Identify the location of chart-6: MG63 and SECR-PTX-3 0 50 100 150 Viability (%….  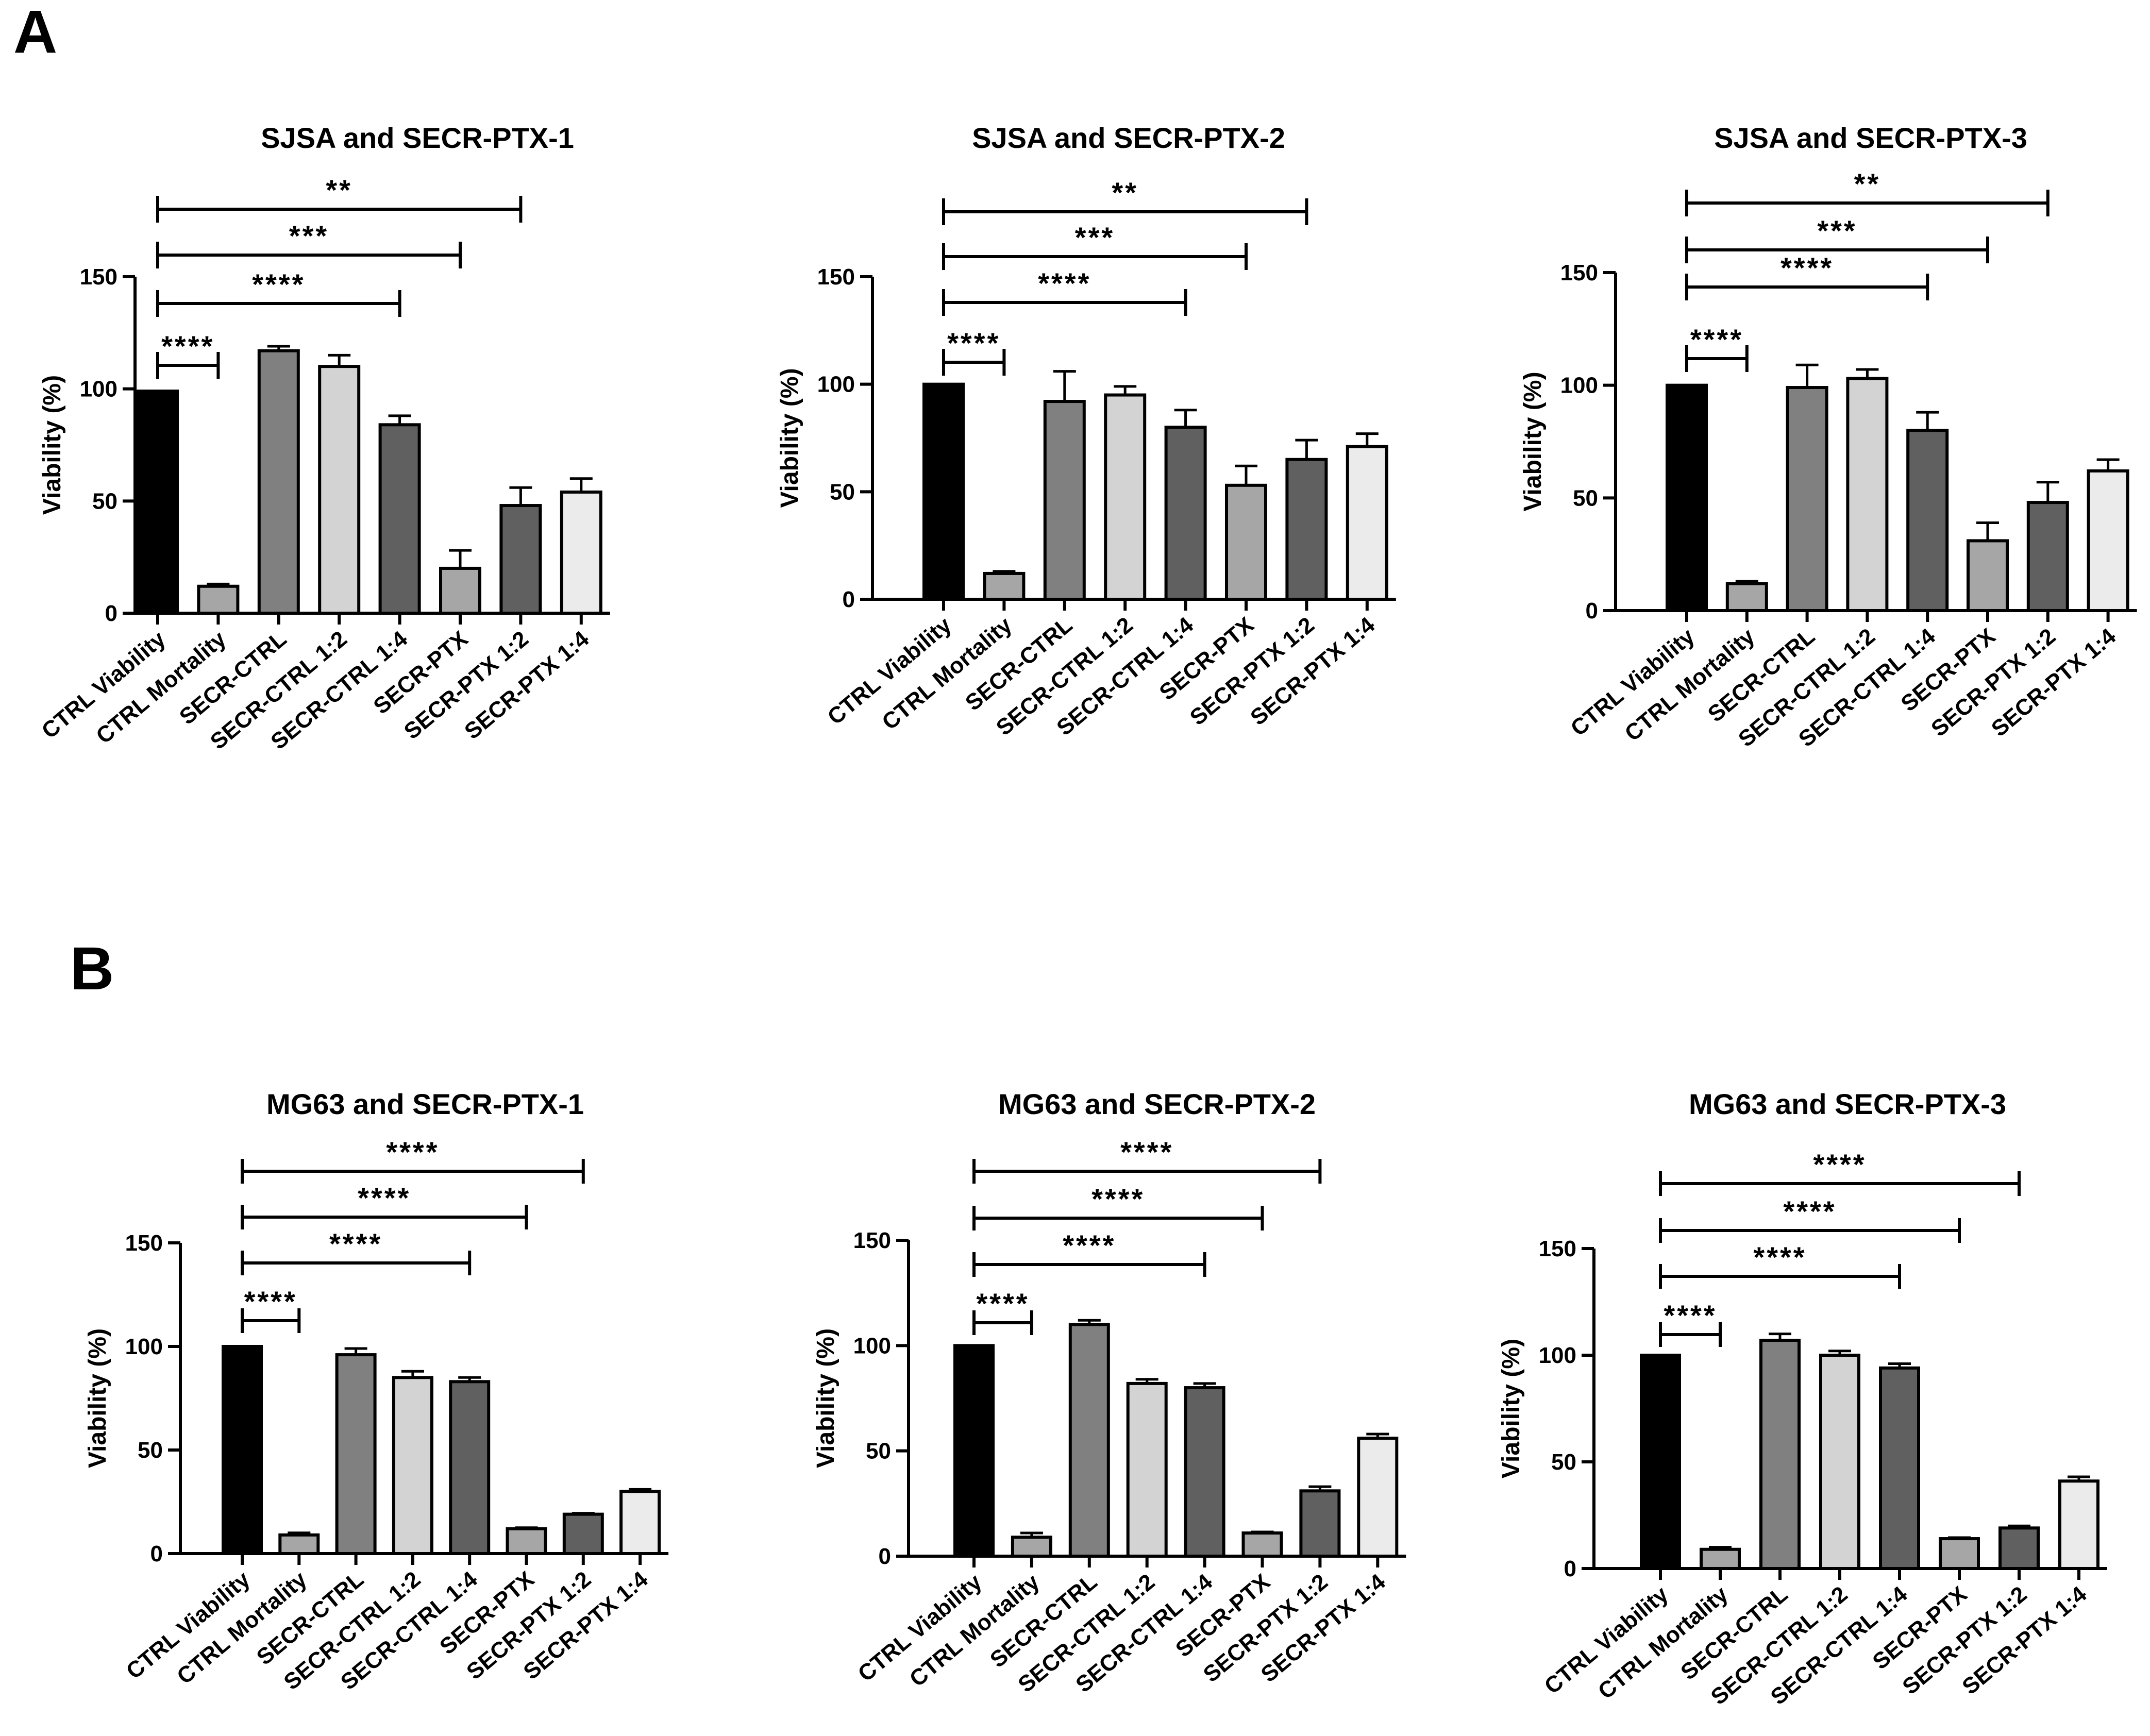
(1802, 1399).